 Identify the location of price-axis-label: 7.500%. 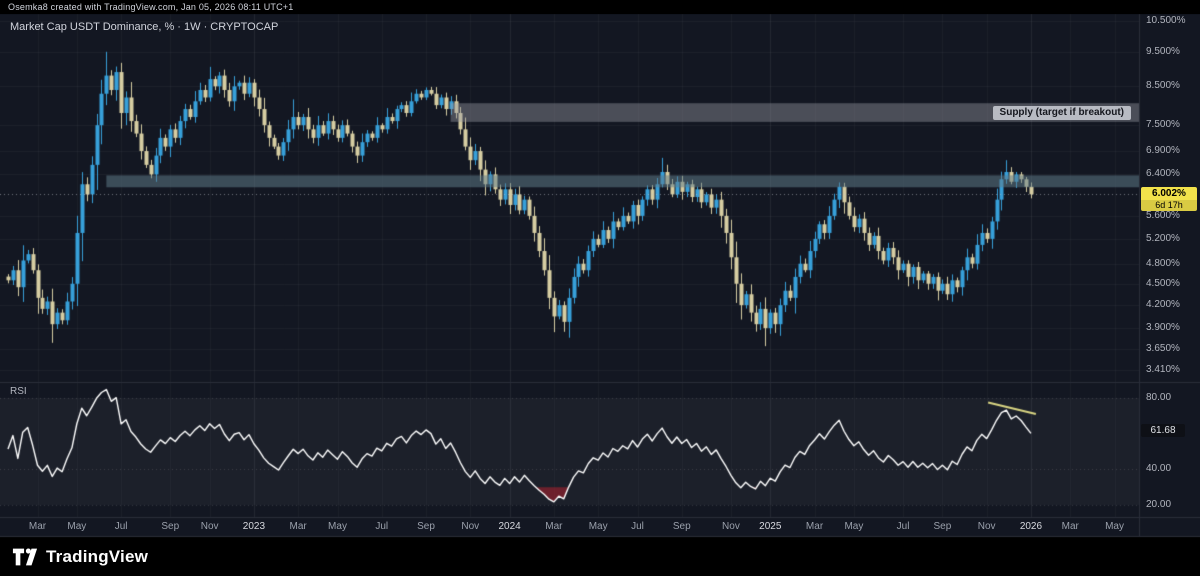
(1163, 125).